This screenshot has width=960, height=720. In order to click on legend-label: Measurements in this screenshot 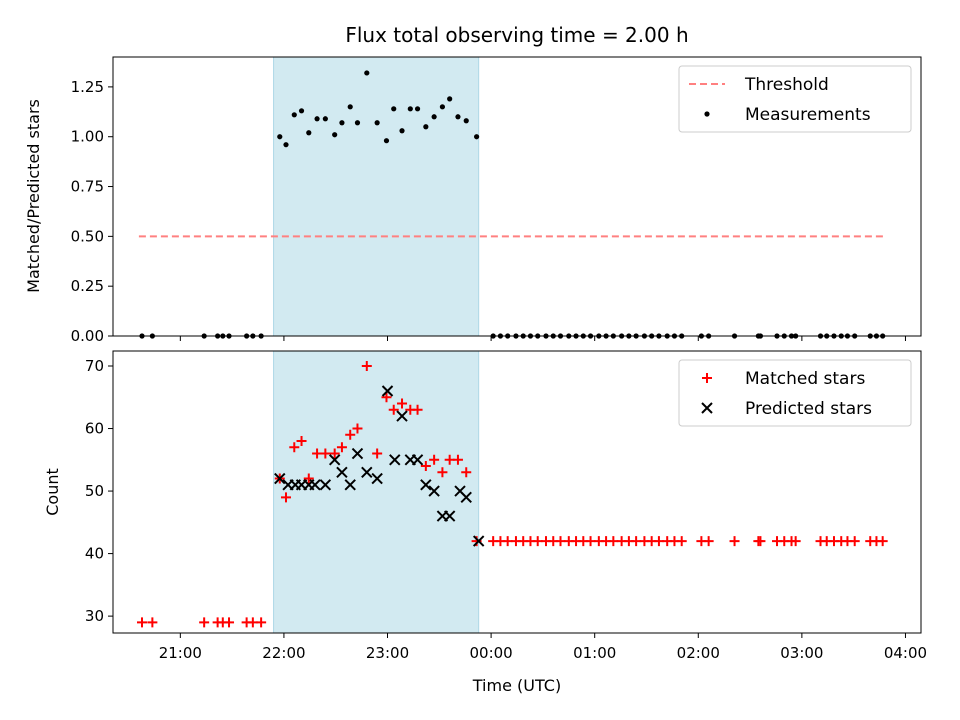, I will do `click(808, 115)`.